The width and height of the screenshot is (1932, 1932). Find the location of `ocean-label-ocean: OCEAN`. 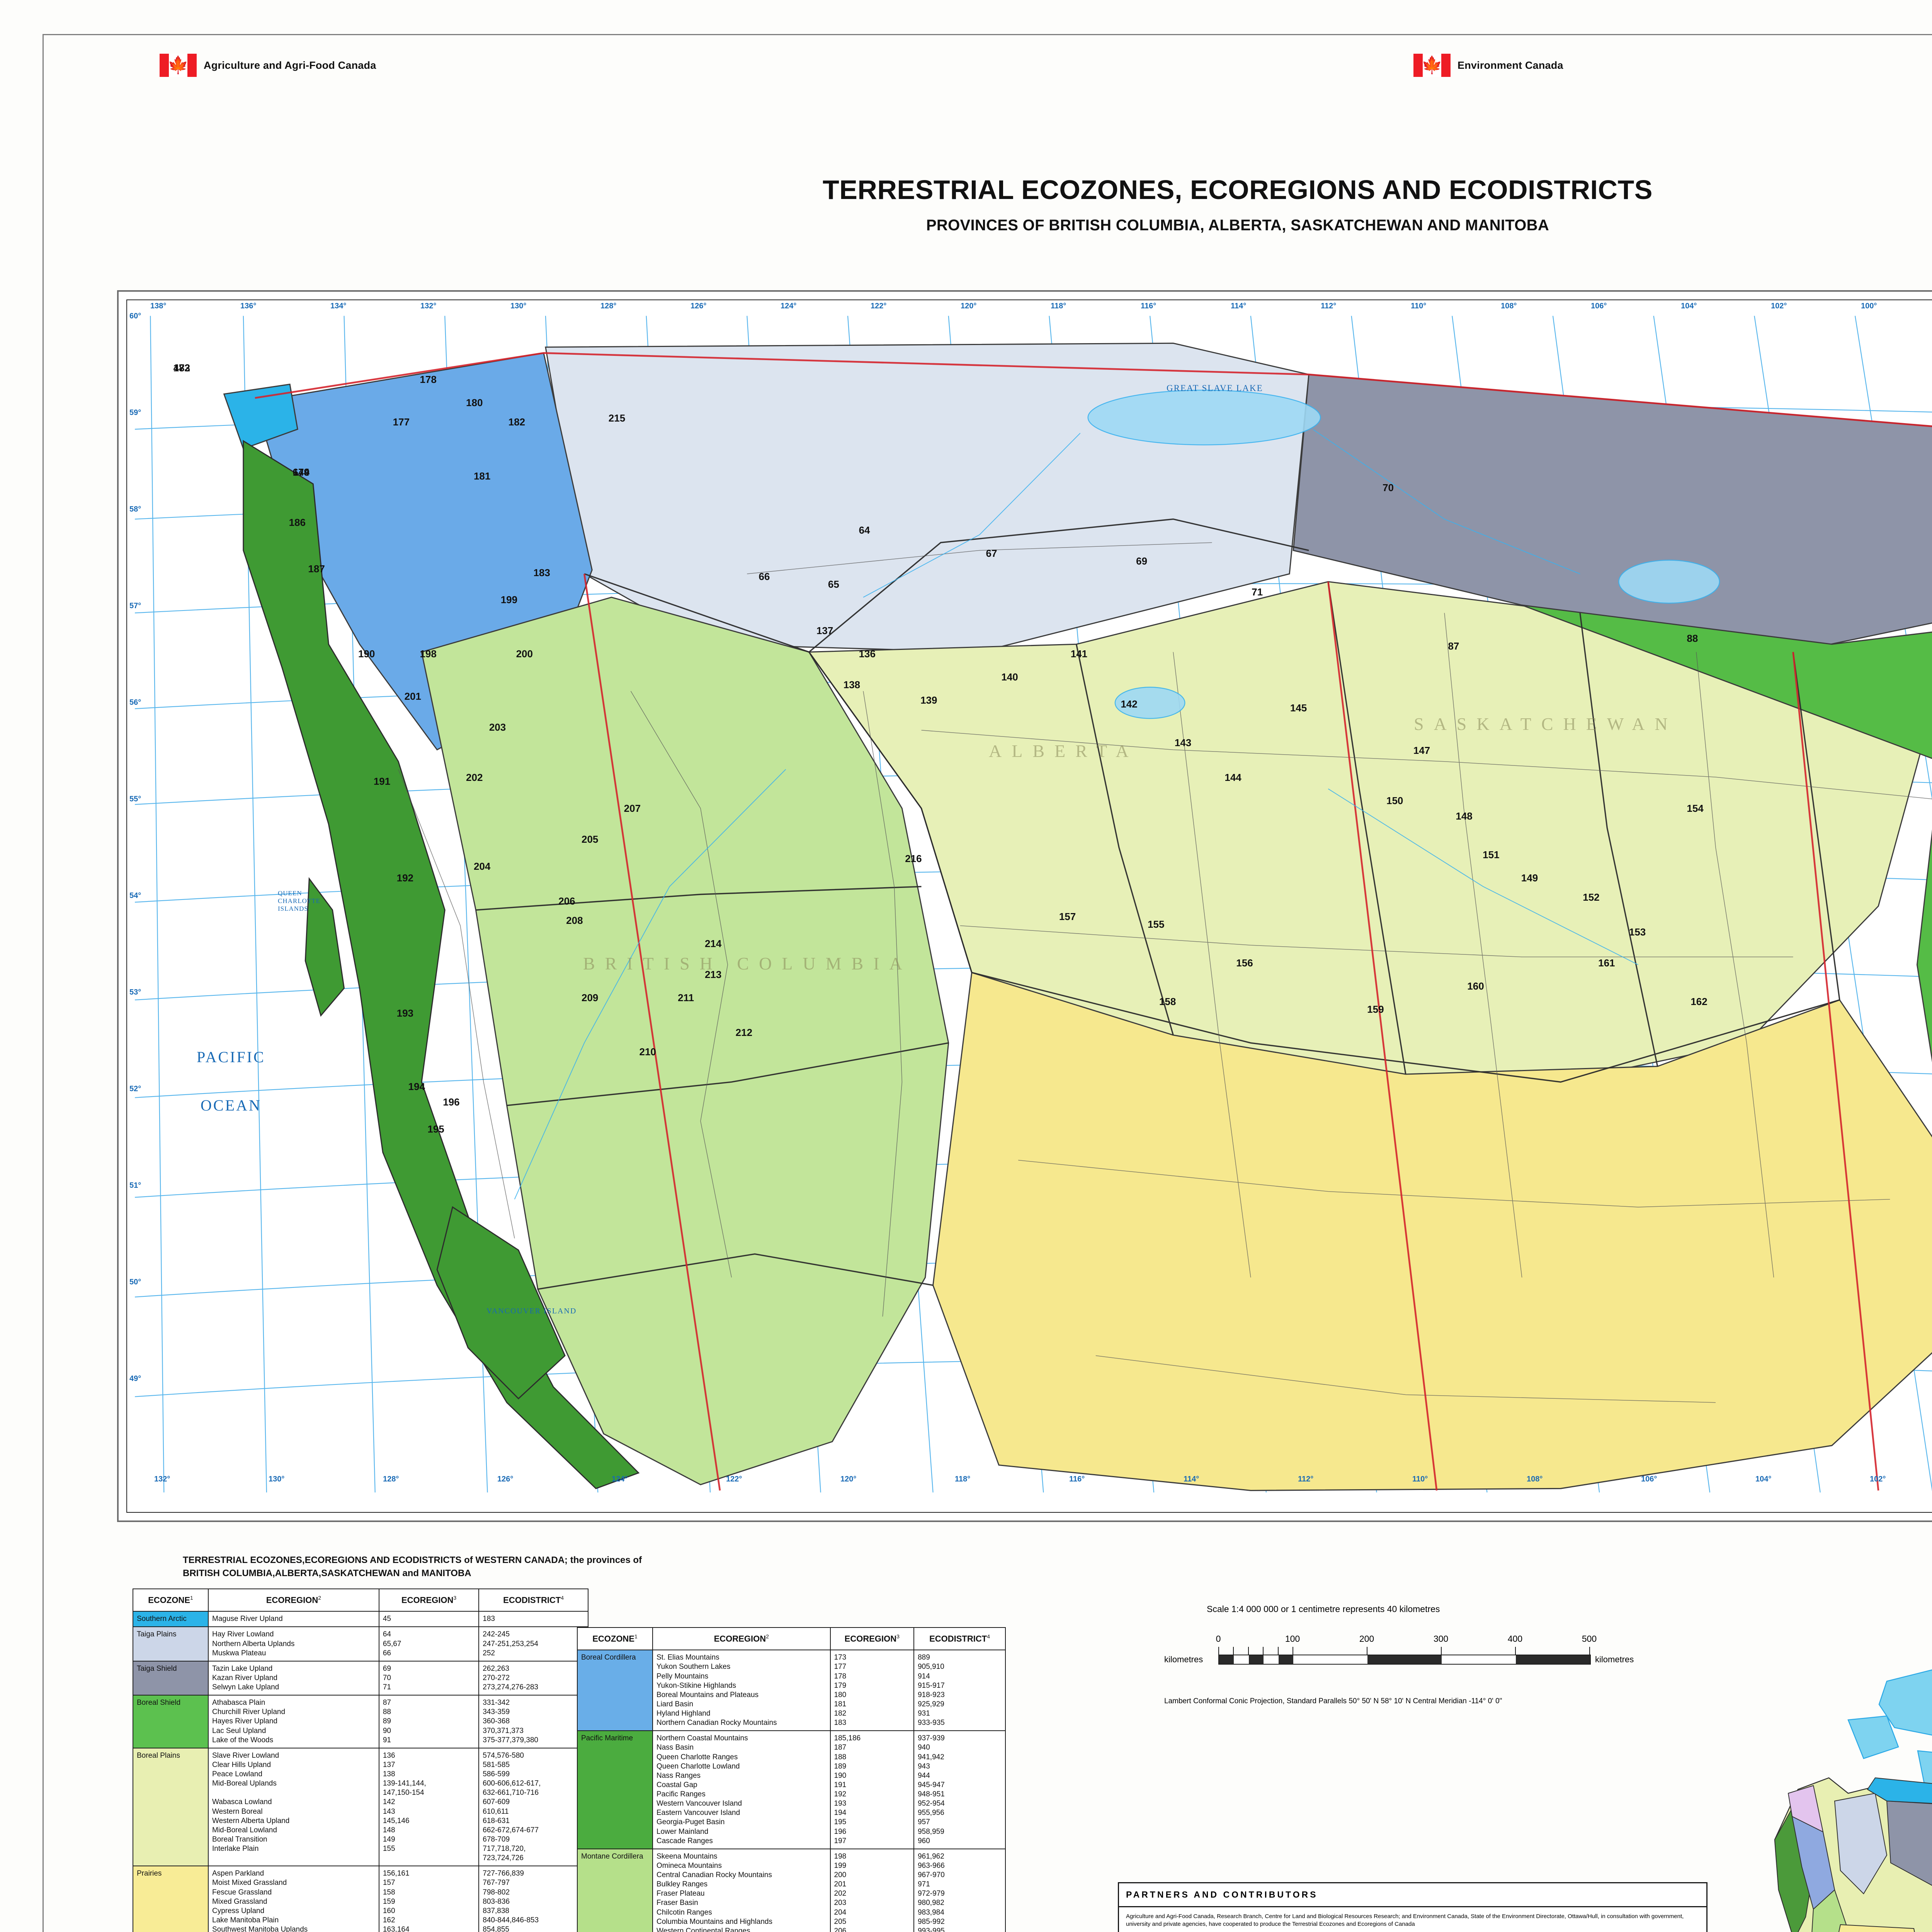

ocean-label-ocean: OCEAN is located at coordinates (232, 1106).